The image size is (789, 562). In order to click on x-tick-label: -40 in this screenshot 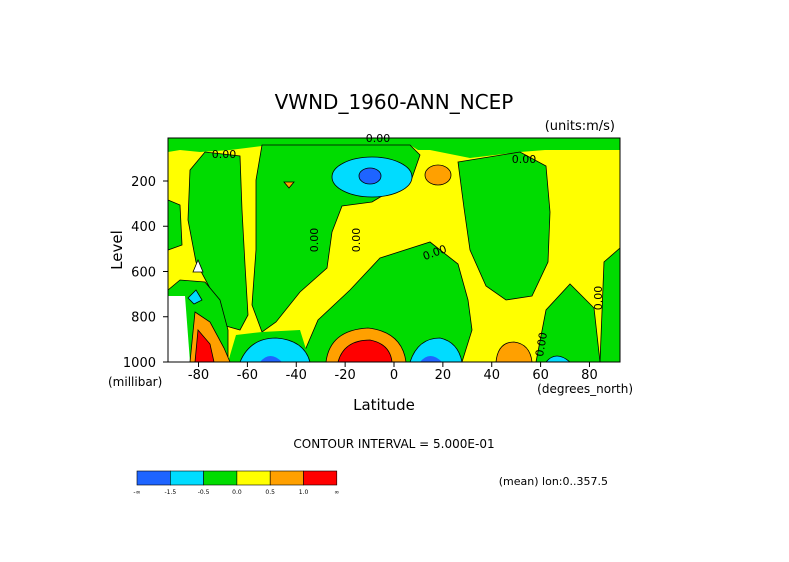, I will do `click(296, 375)`.